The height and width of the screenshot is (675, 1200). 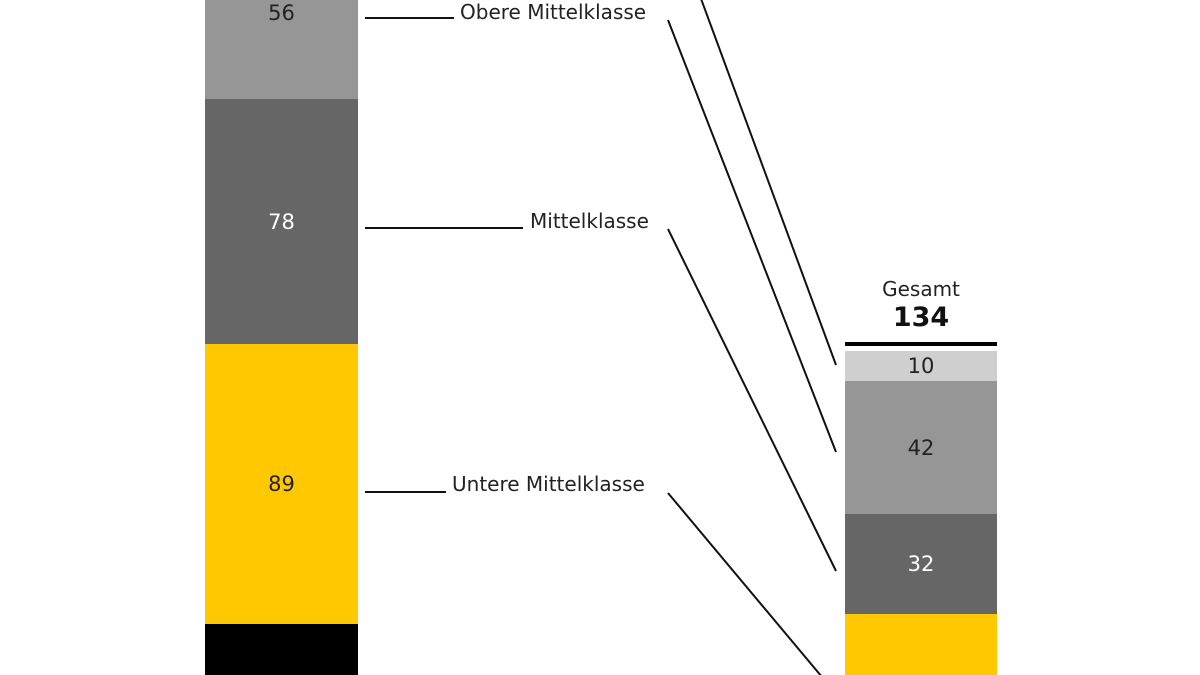 What do you see at coordinates (281, 49) in the screenshot?
I see `left-segment-obere: 56` at bounding box center [281, 49].